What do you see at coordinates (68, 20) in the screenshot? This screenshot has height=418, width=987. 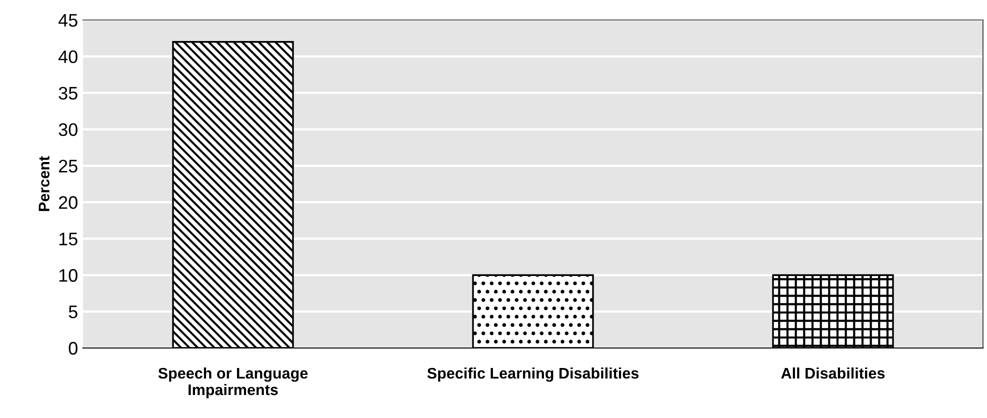 I see `y-tick-label: 45` at bounding box center [68, 20].